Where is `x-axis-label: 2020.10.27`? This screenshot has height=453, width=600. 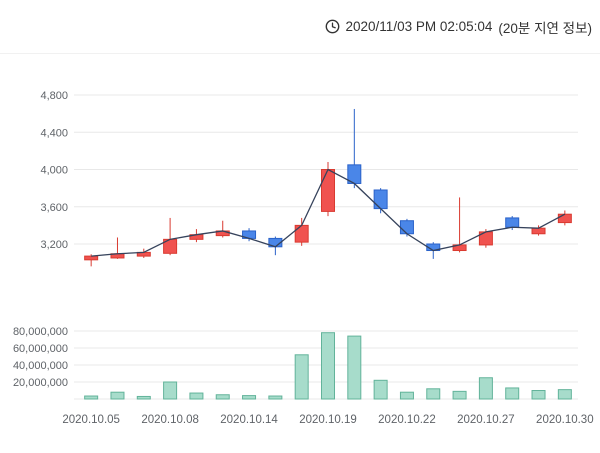
x-axis-label: 2020.10.27 is located at coordinates (486, 420).